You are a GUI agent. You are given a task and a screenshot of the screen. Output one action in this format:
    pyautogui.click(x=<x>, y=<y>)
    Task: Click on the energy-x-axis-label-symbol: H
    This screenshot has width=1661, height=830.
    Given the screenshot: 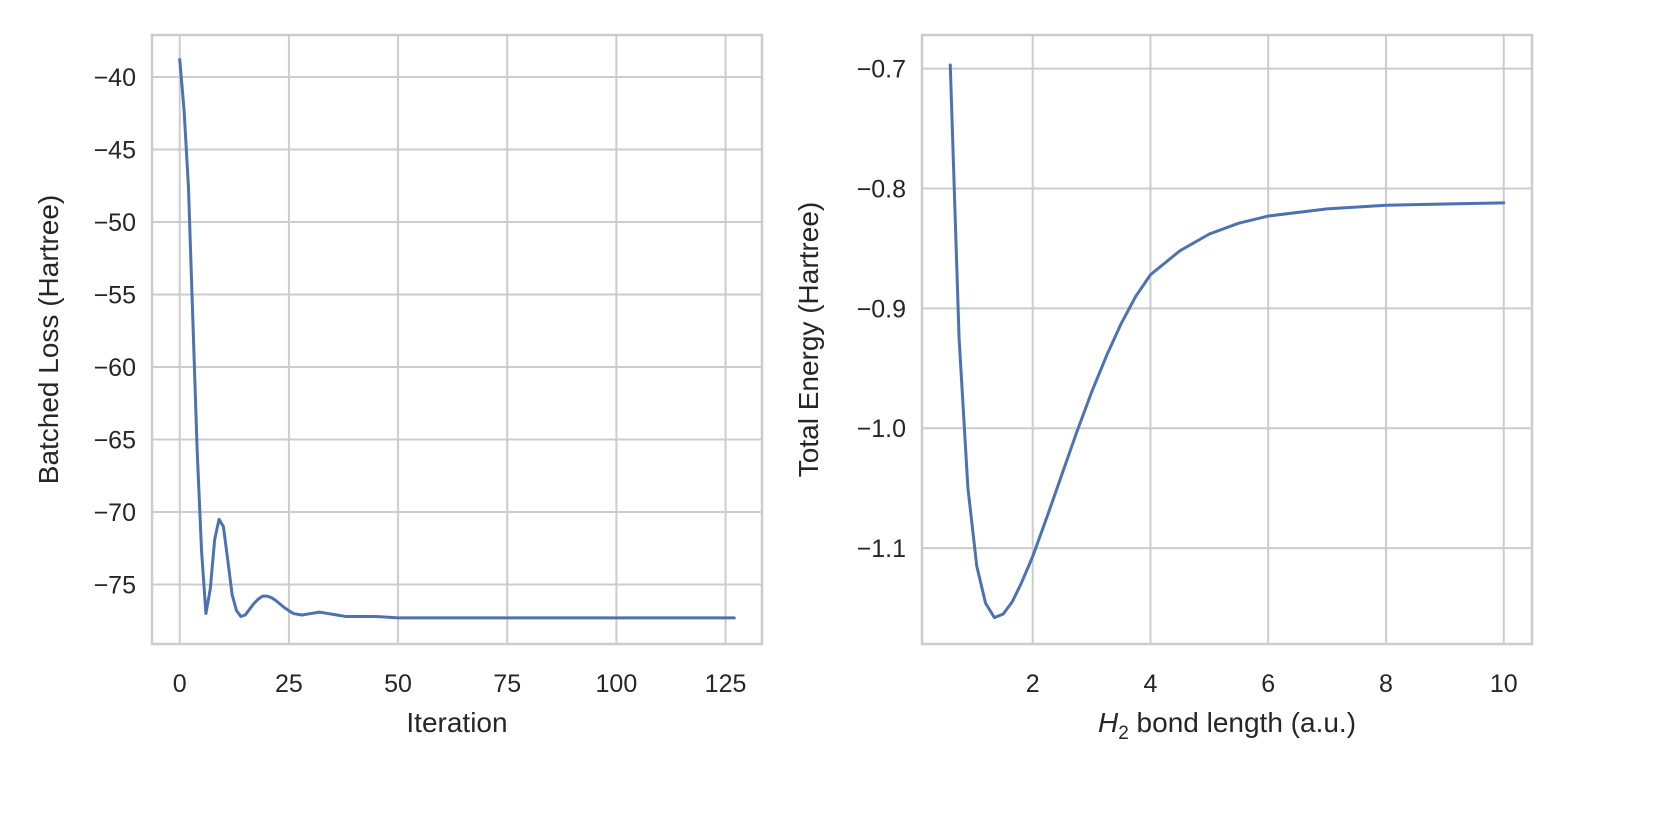 What is the action you would take?
    pyautogui.click(x=1108, y=722)
    